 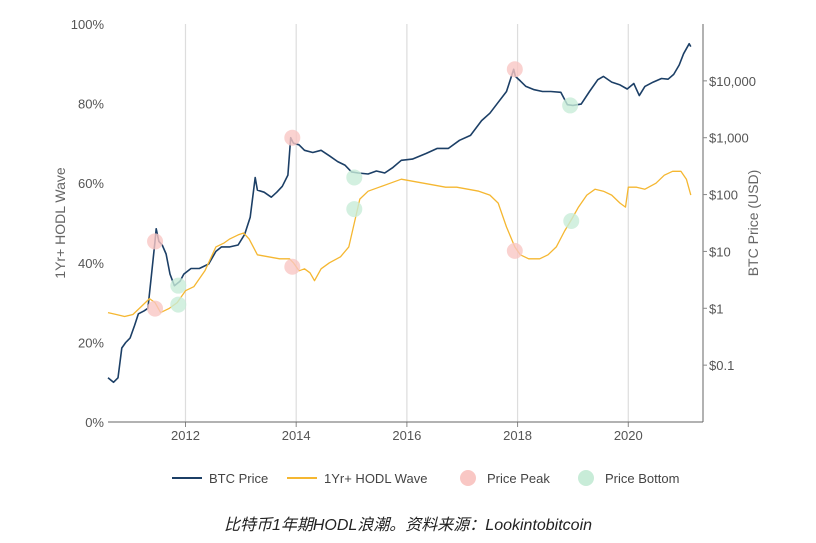 What do you see at coordinates (238, 478) in the screenshot?
I see `legend-label: BTC Price` at bounding box center [238, 478].